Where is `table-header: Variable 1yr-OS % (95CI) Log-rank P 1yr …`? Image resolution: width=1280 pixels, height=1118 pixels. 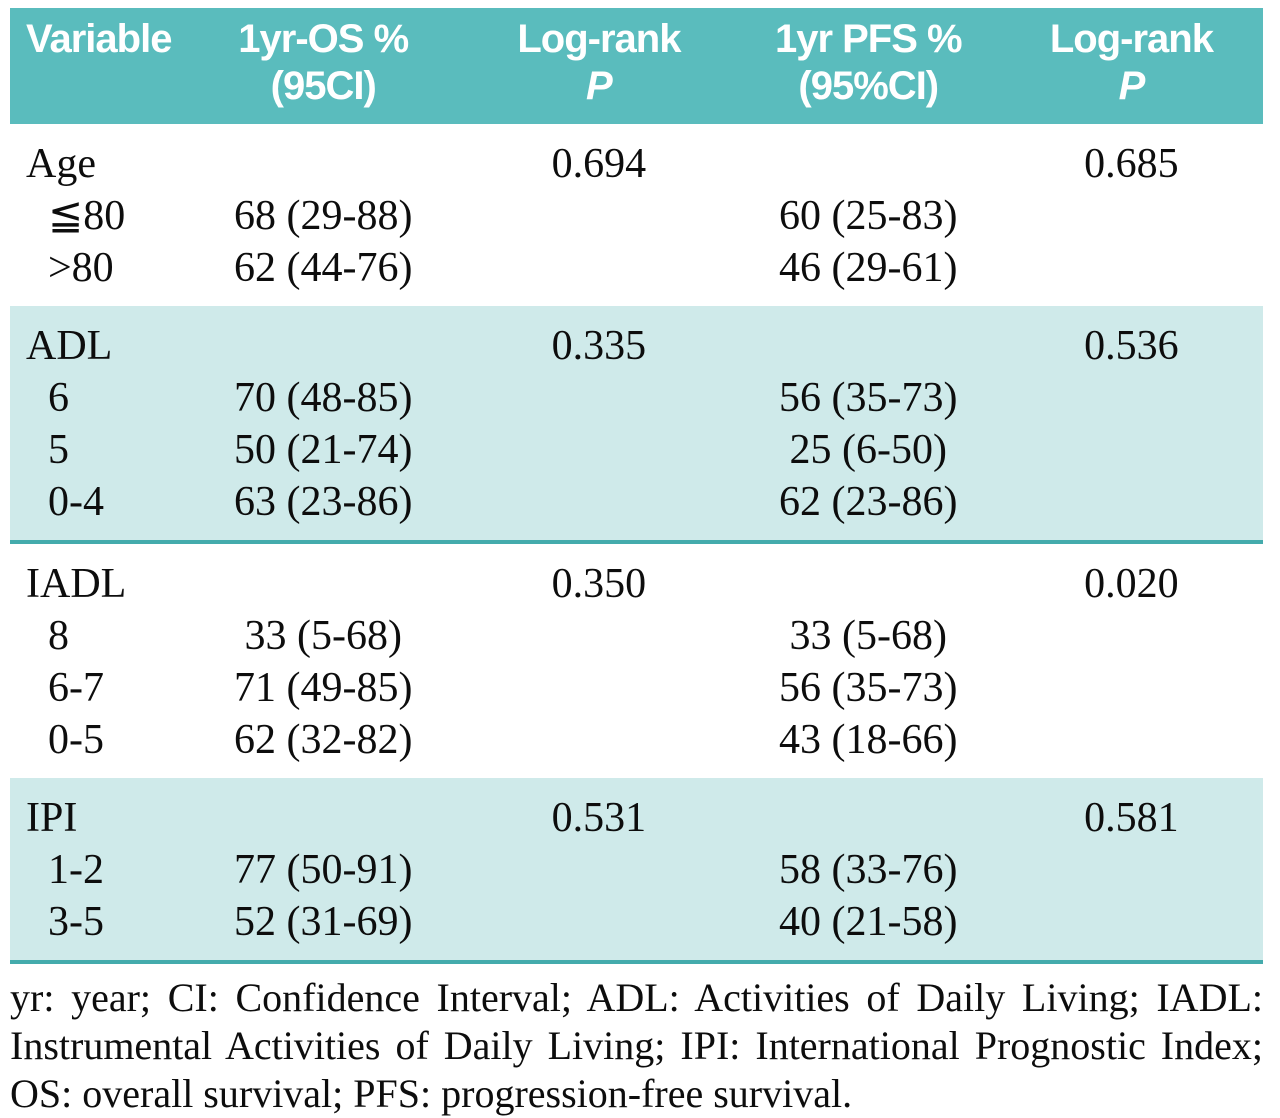 table-header: Variable 1yr-OS % (95CI) Log-rank P 1yr … is located at coordinates (636, 66).